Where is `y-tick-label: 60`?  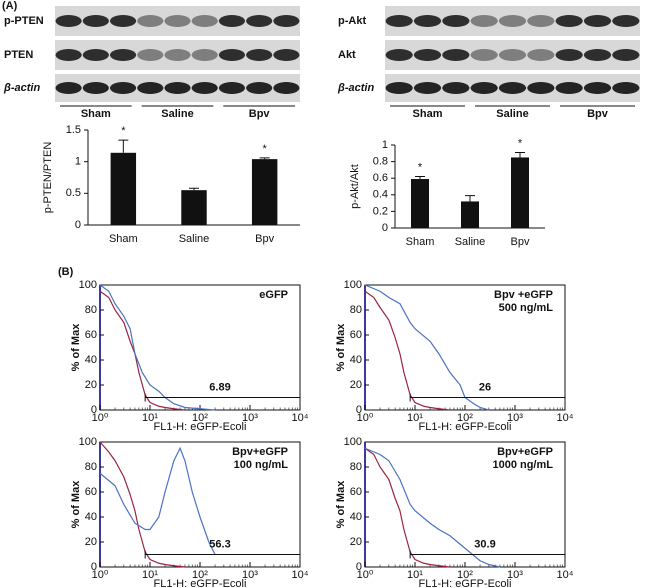
y-tick-label: 60 is located at coordinates (356, 492).